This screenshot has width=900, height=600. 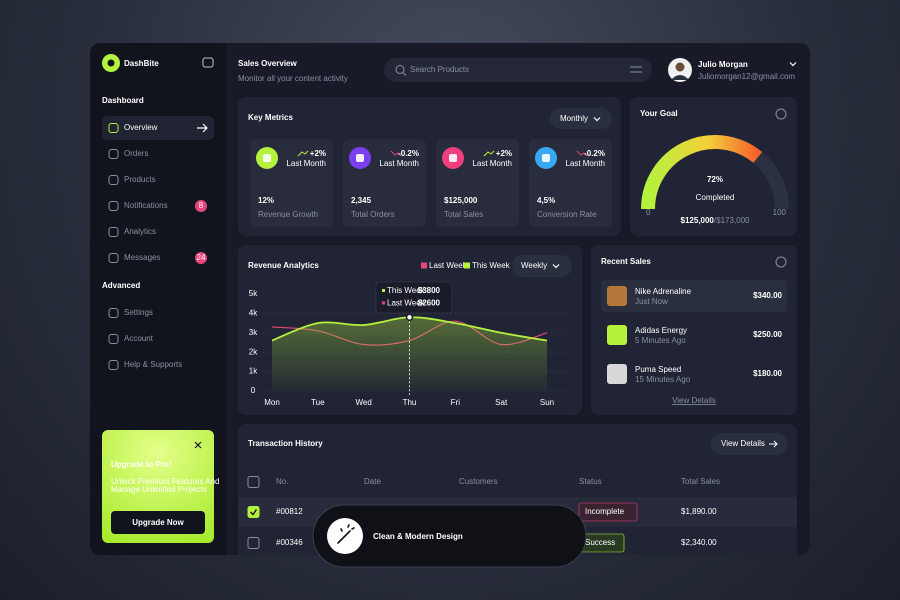 I want to click on chart-title: Revenue Analytics, so click(x=283, y=265).